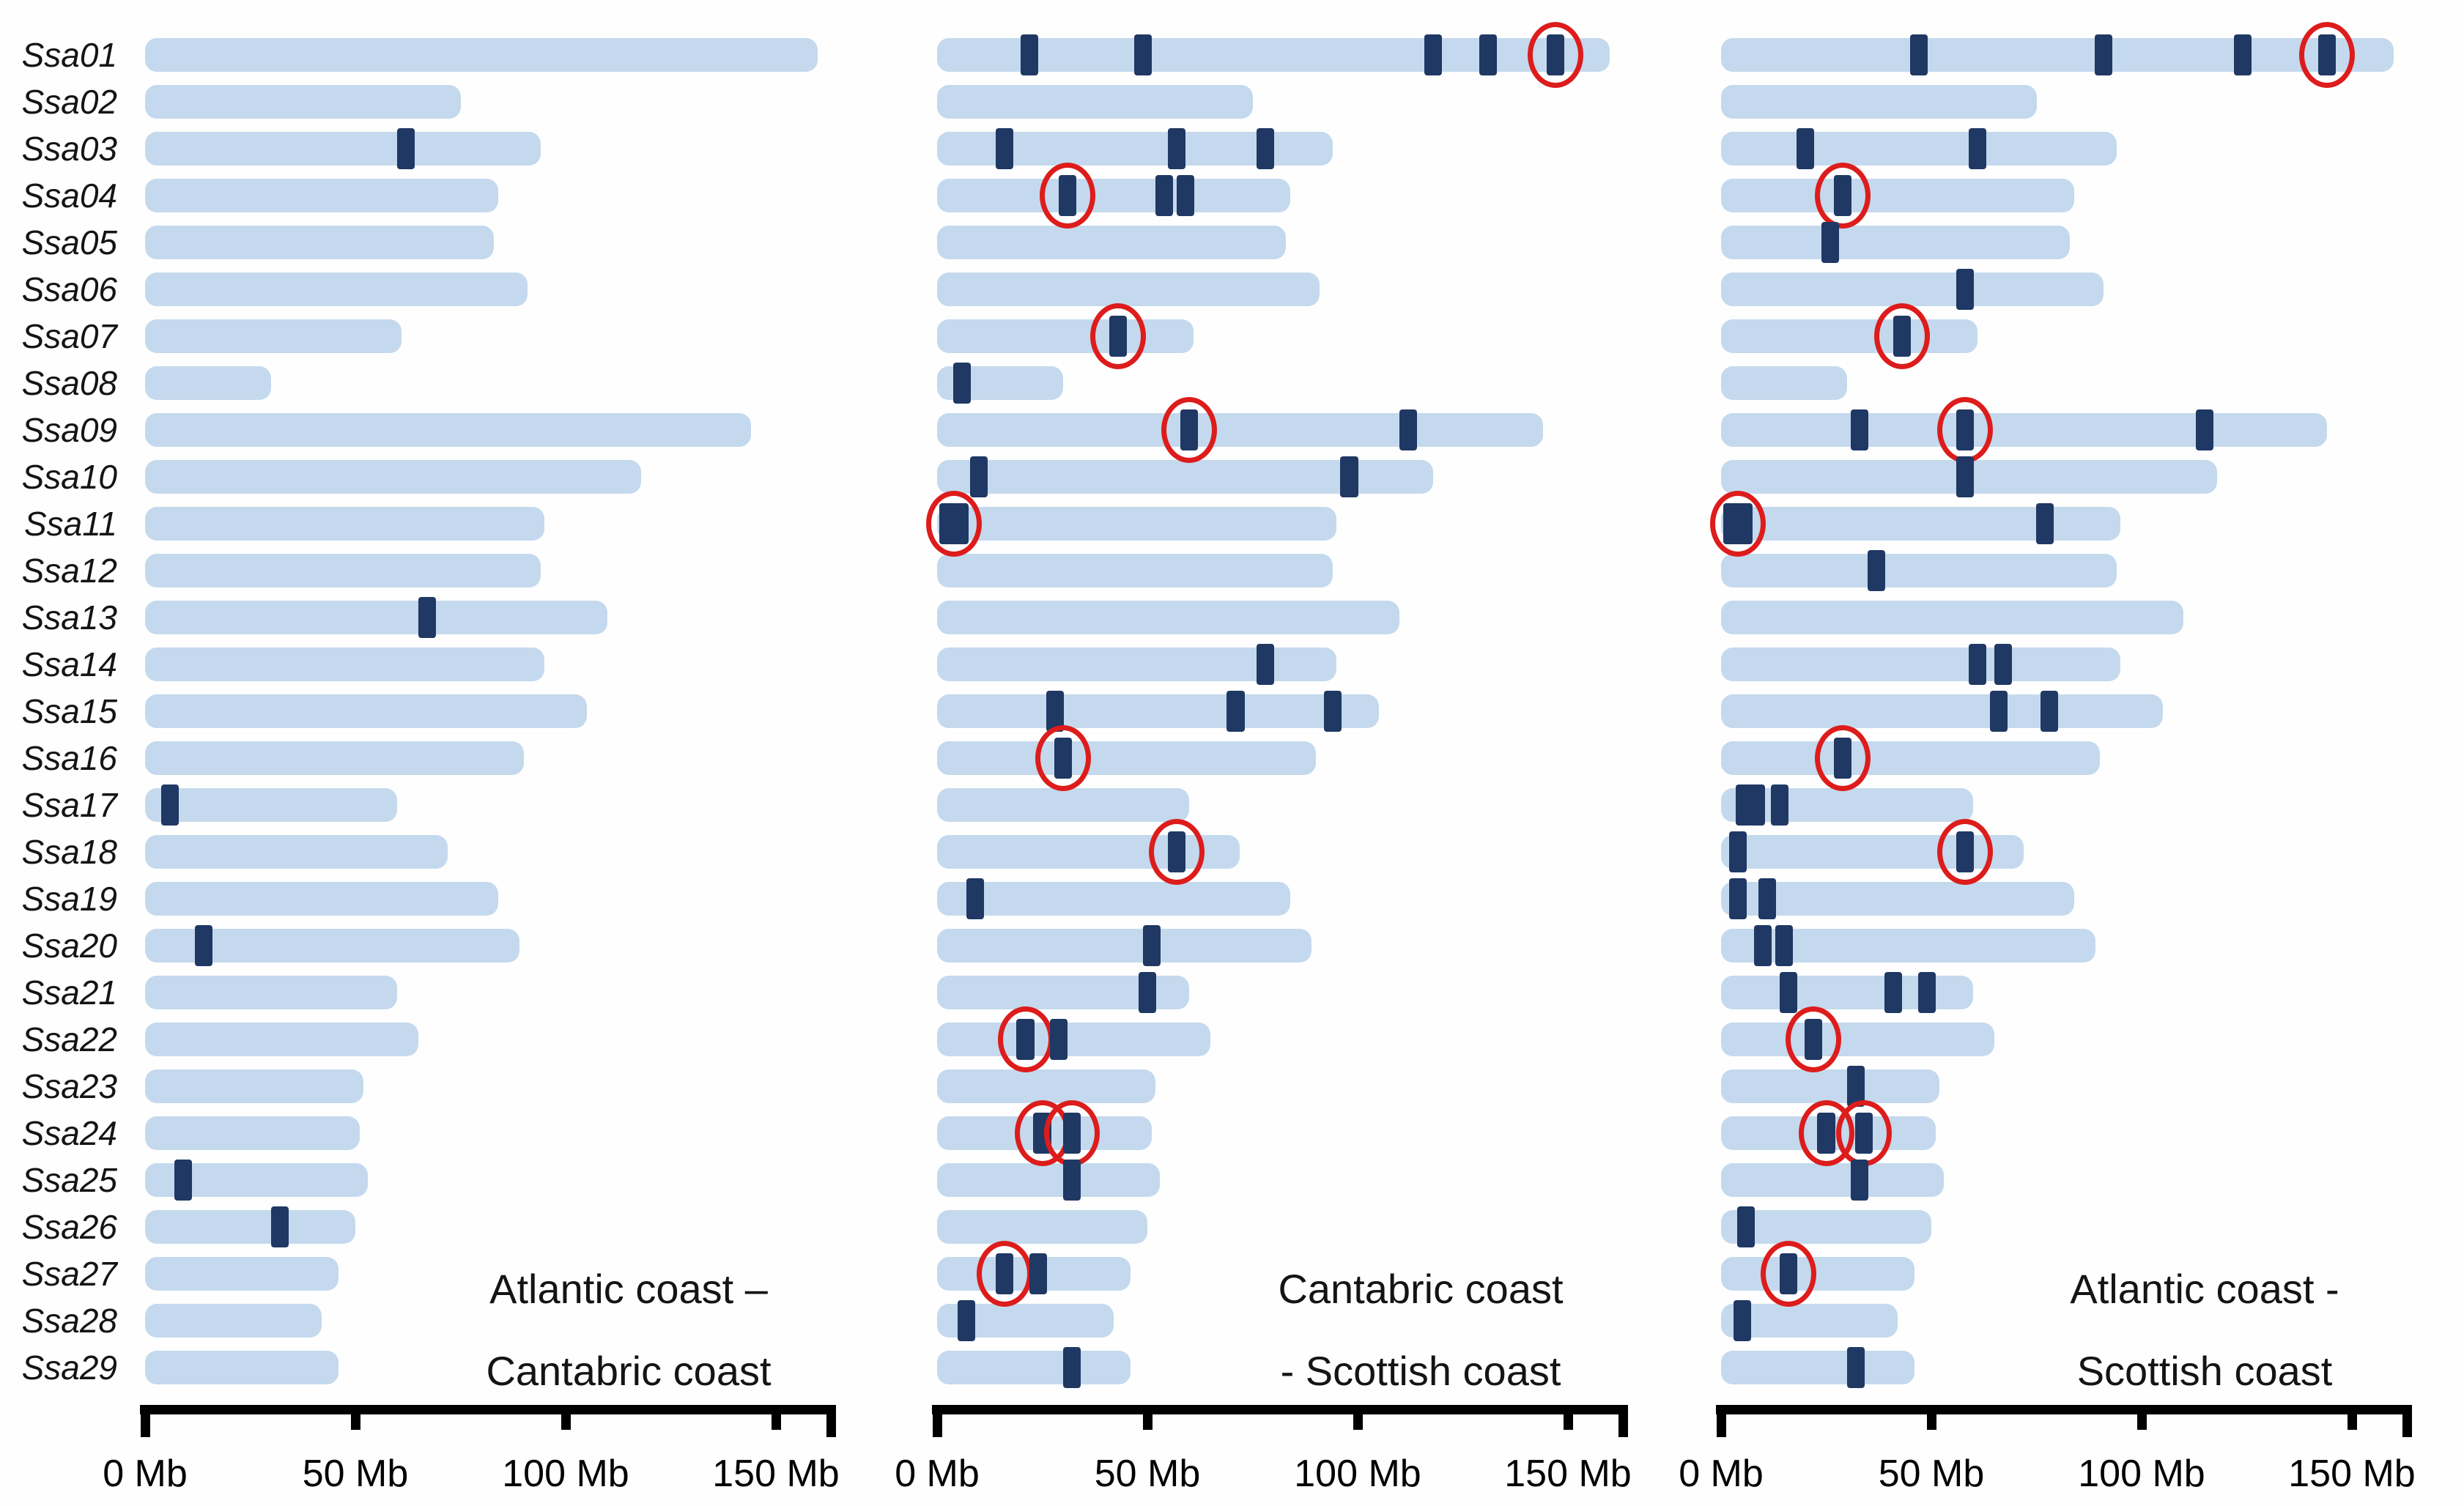  I want to click on chromosome-label: Ssa04, so click(69, 196).